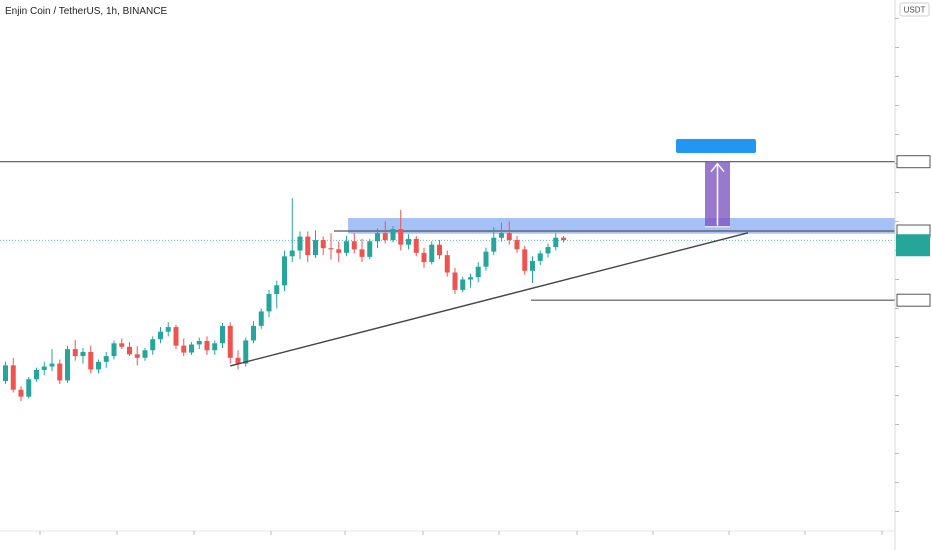 This screenshot has width=932, height=550. What do you see at coordinates (915, 10) in the screenshot?
I see `currency-label: USDT` at bounding box center [915, 10].